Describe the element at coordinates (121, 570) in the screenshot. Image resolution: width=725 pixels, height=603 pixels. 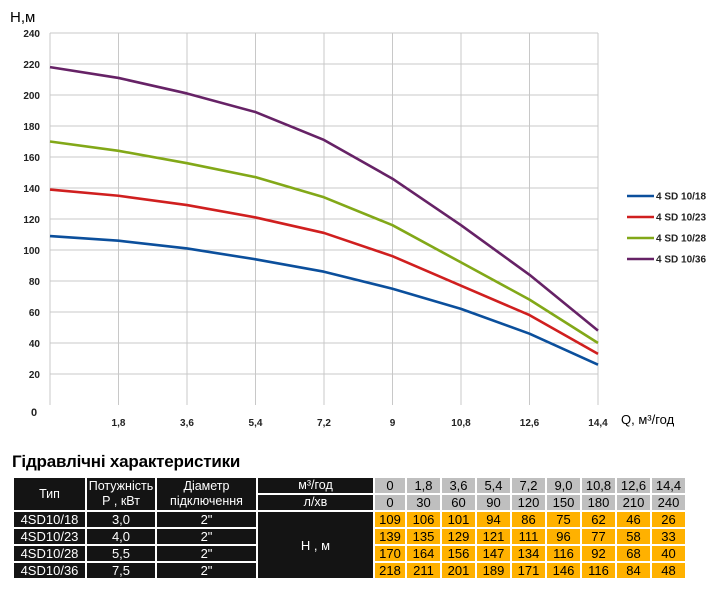
I see `cell-power: 7,5` at that location.